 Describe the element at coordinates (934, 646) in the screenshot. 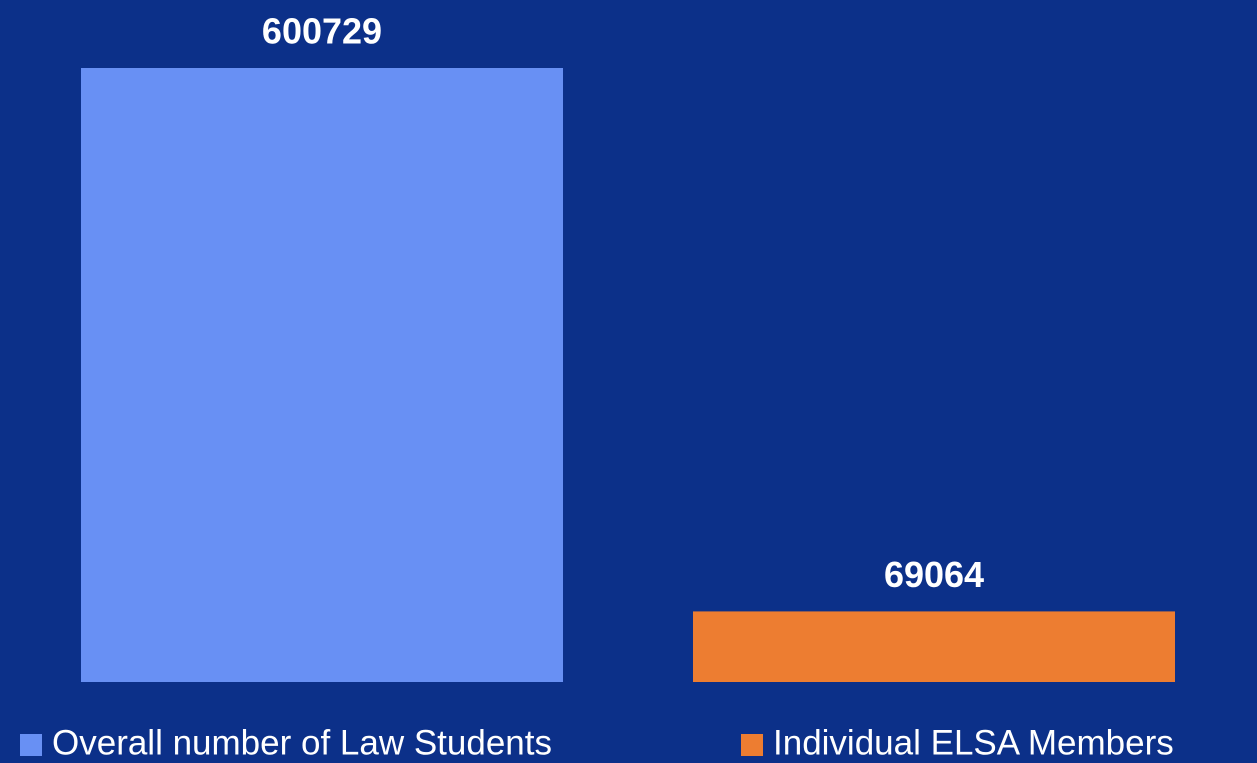

I see `bar` at that location.